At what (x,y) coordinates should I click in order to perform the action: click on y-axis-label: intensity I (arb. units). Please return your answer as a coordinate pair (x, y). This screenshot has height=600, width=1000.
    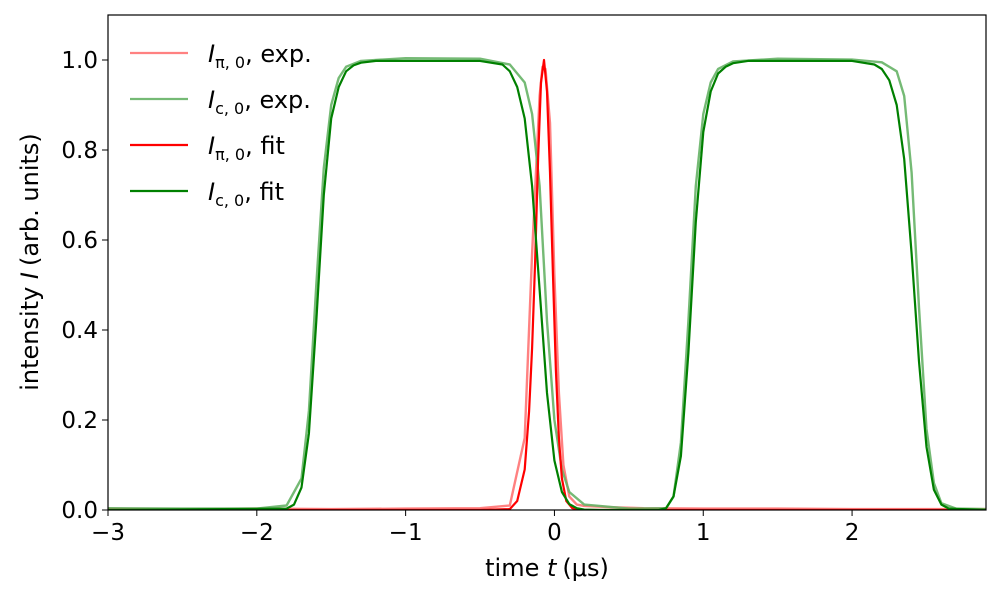
    Looking at the image, I should click on (30, 262).